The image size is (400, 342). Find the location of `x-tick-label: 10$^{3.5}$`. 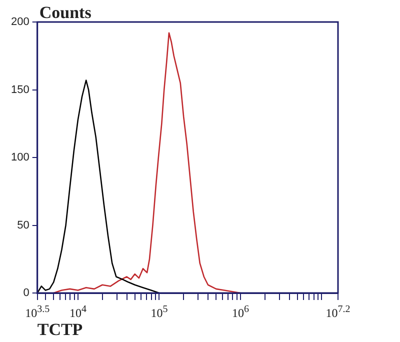

x-tick-label: 10$^{3.5}$ is located at coordinates (37, 312).